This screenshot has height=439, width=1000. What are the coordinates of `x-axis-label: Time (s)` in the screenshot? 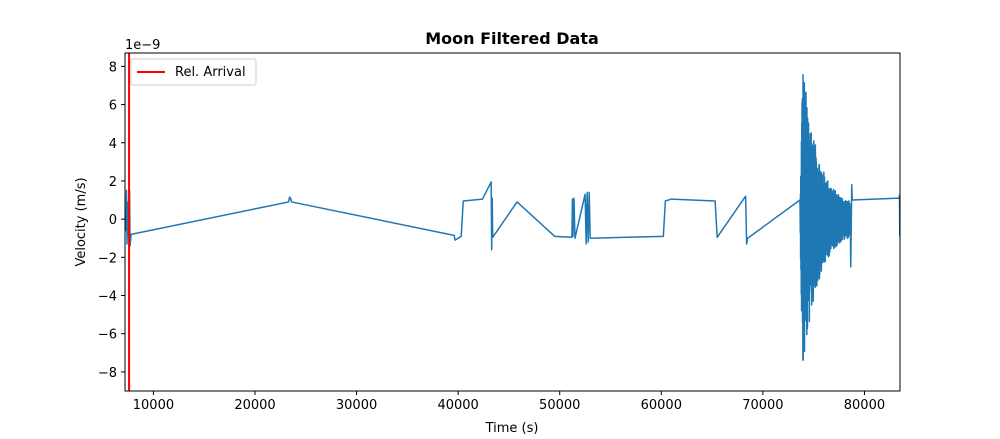 It's located at (512, 428).